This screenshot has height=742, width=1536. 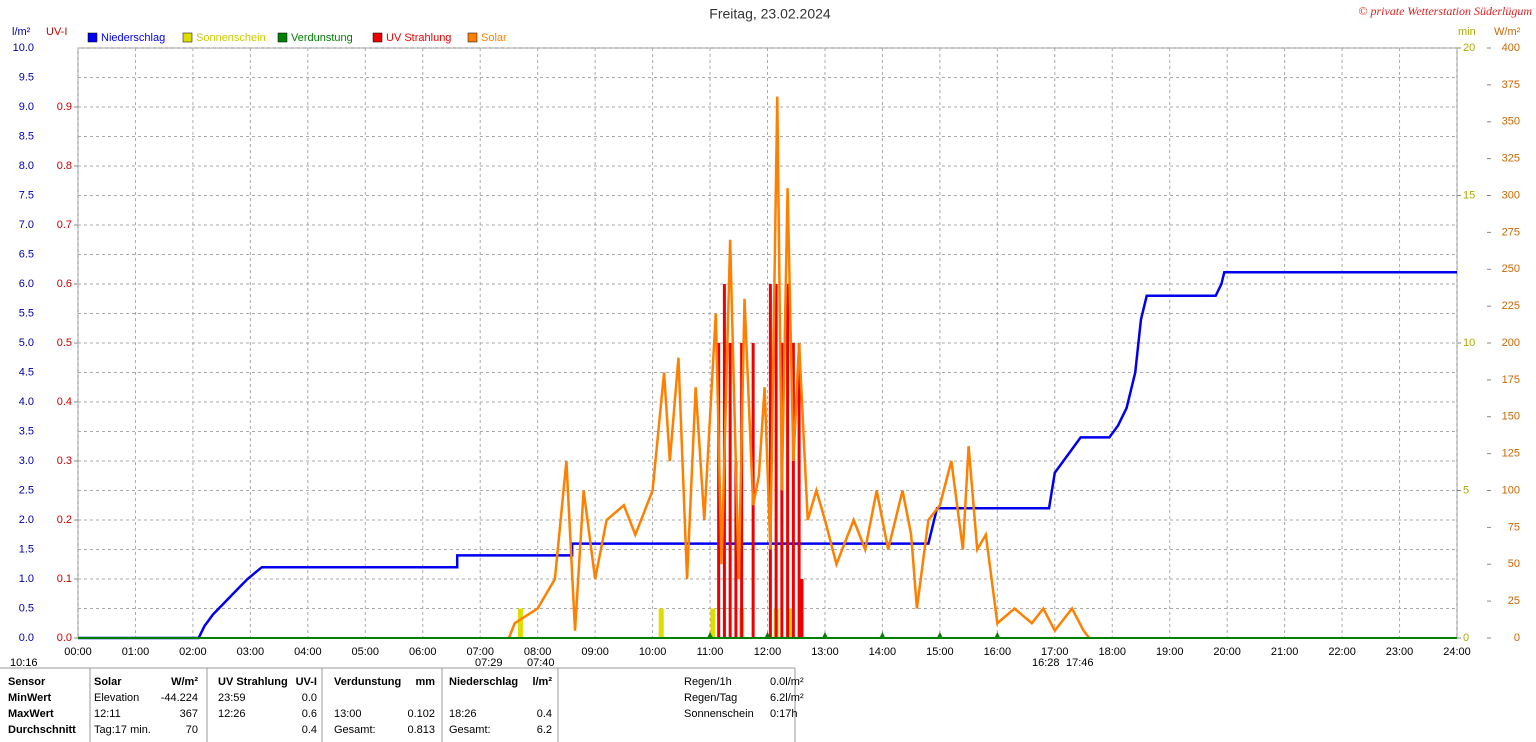 I want to click on uv-tick-label: 0.4, so click(x=64, y=402).